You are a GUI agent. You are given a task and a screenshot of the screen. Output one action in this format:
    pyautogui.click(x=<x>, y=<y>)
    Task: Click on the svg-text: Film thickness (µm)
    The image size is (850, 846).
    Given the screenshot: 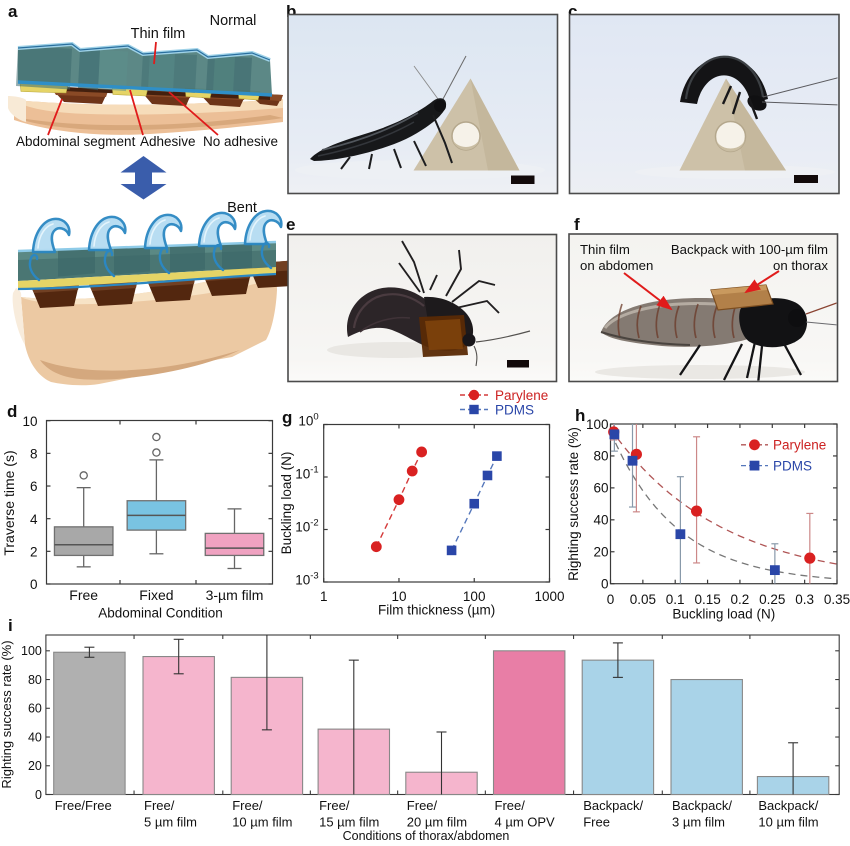 What is the action you would take?
    pyautogui.click(x=436, y=610)
    